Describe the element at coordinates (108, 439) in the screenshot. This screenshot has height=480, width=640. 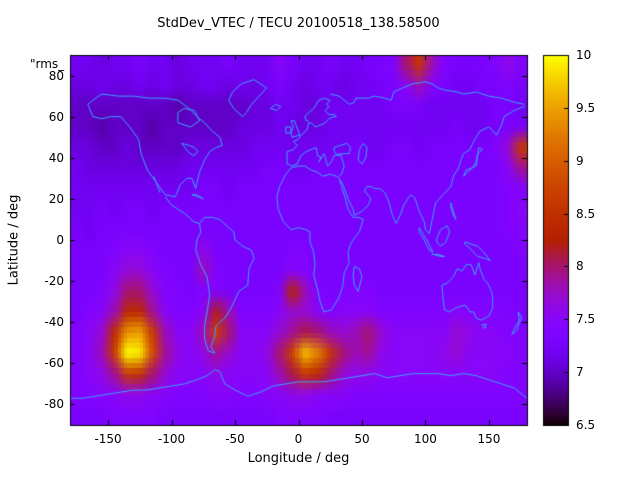
I see `x-tick-label: -150` at that location.